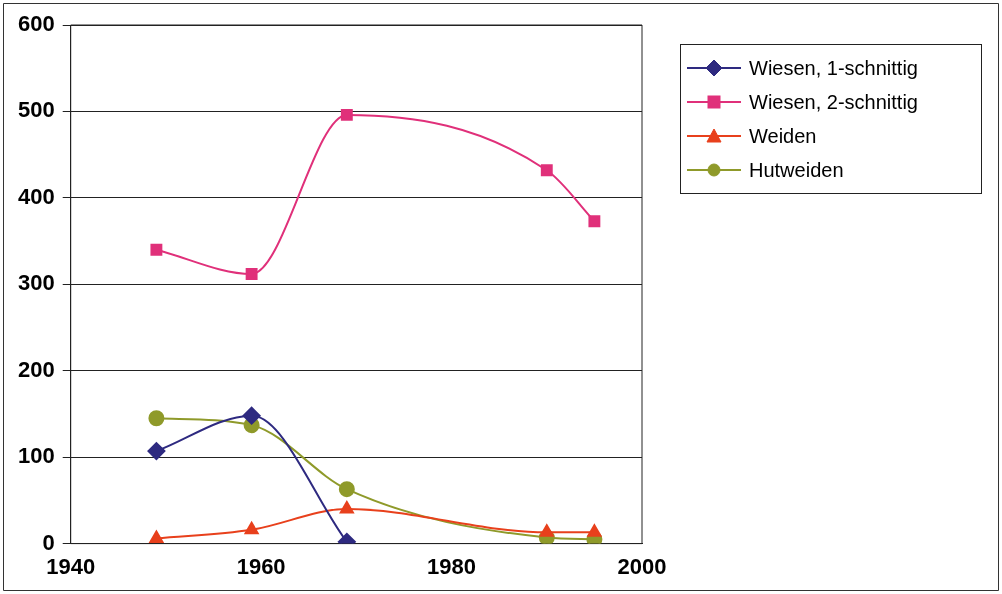 The width and height of the screenshot is (1002, 594). I want to click on x-tick-label: 1960, so click(261, 566).